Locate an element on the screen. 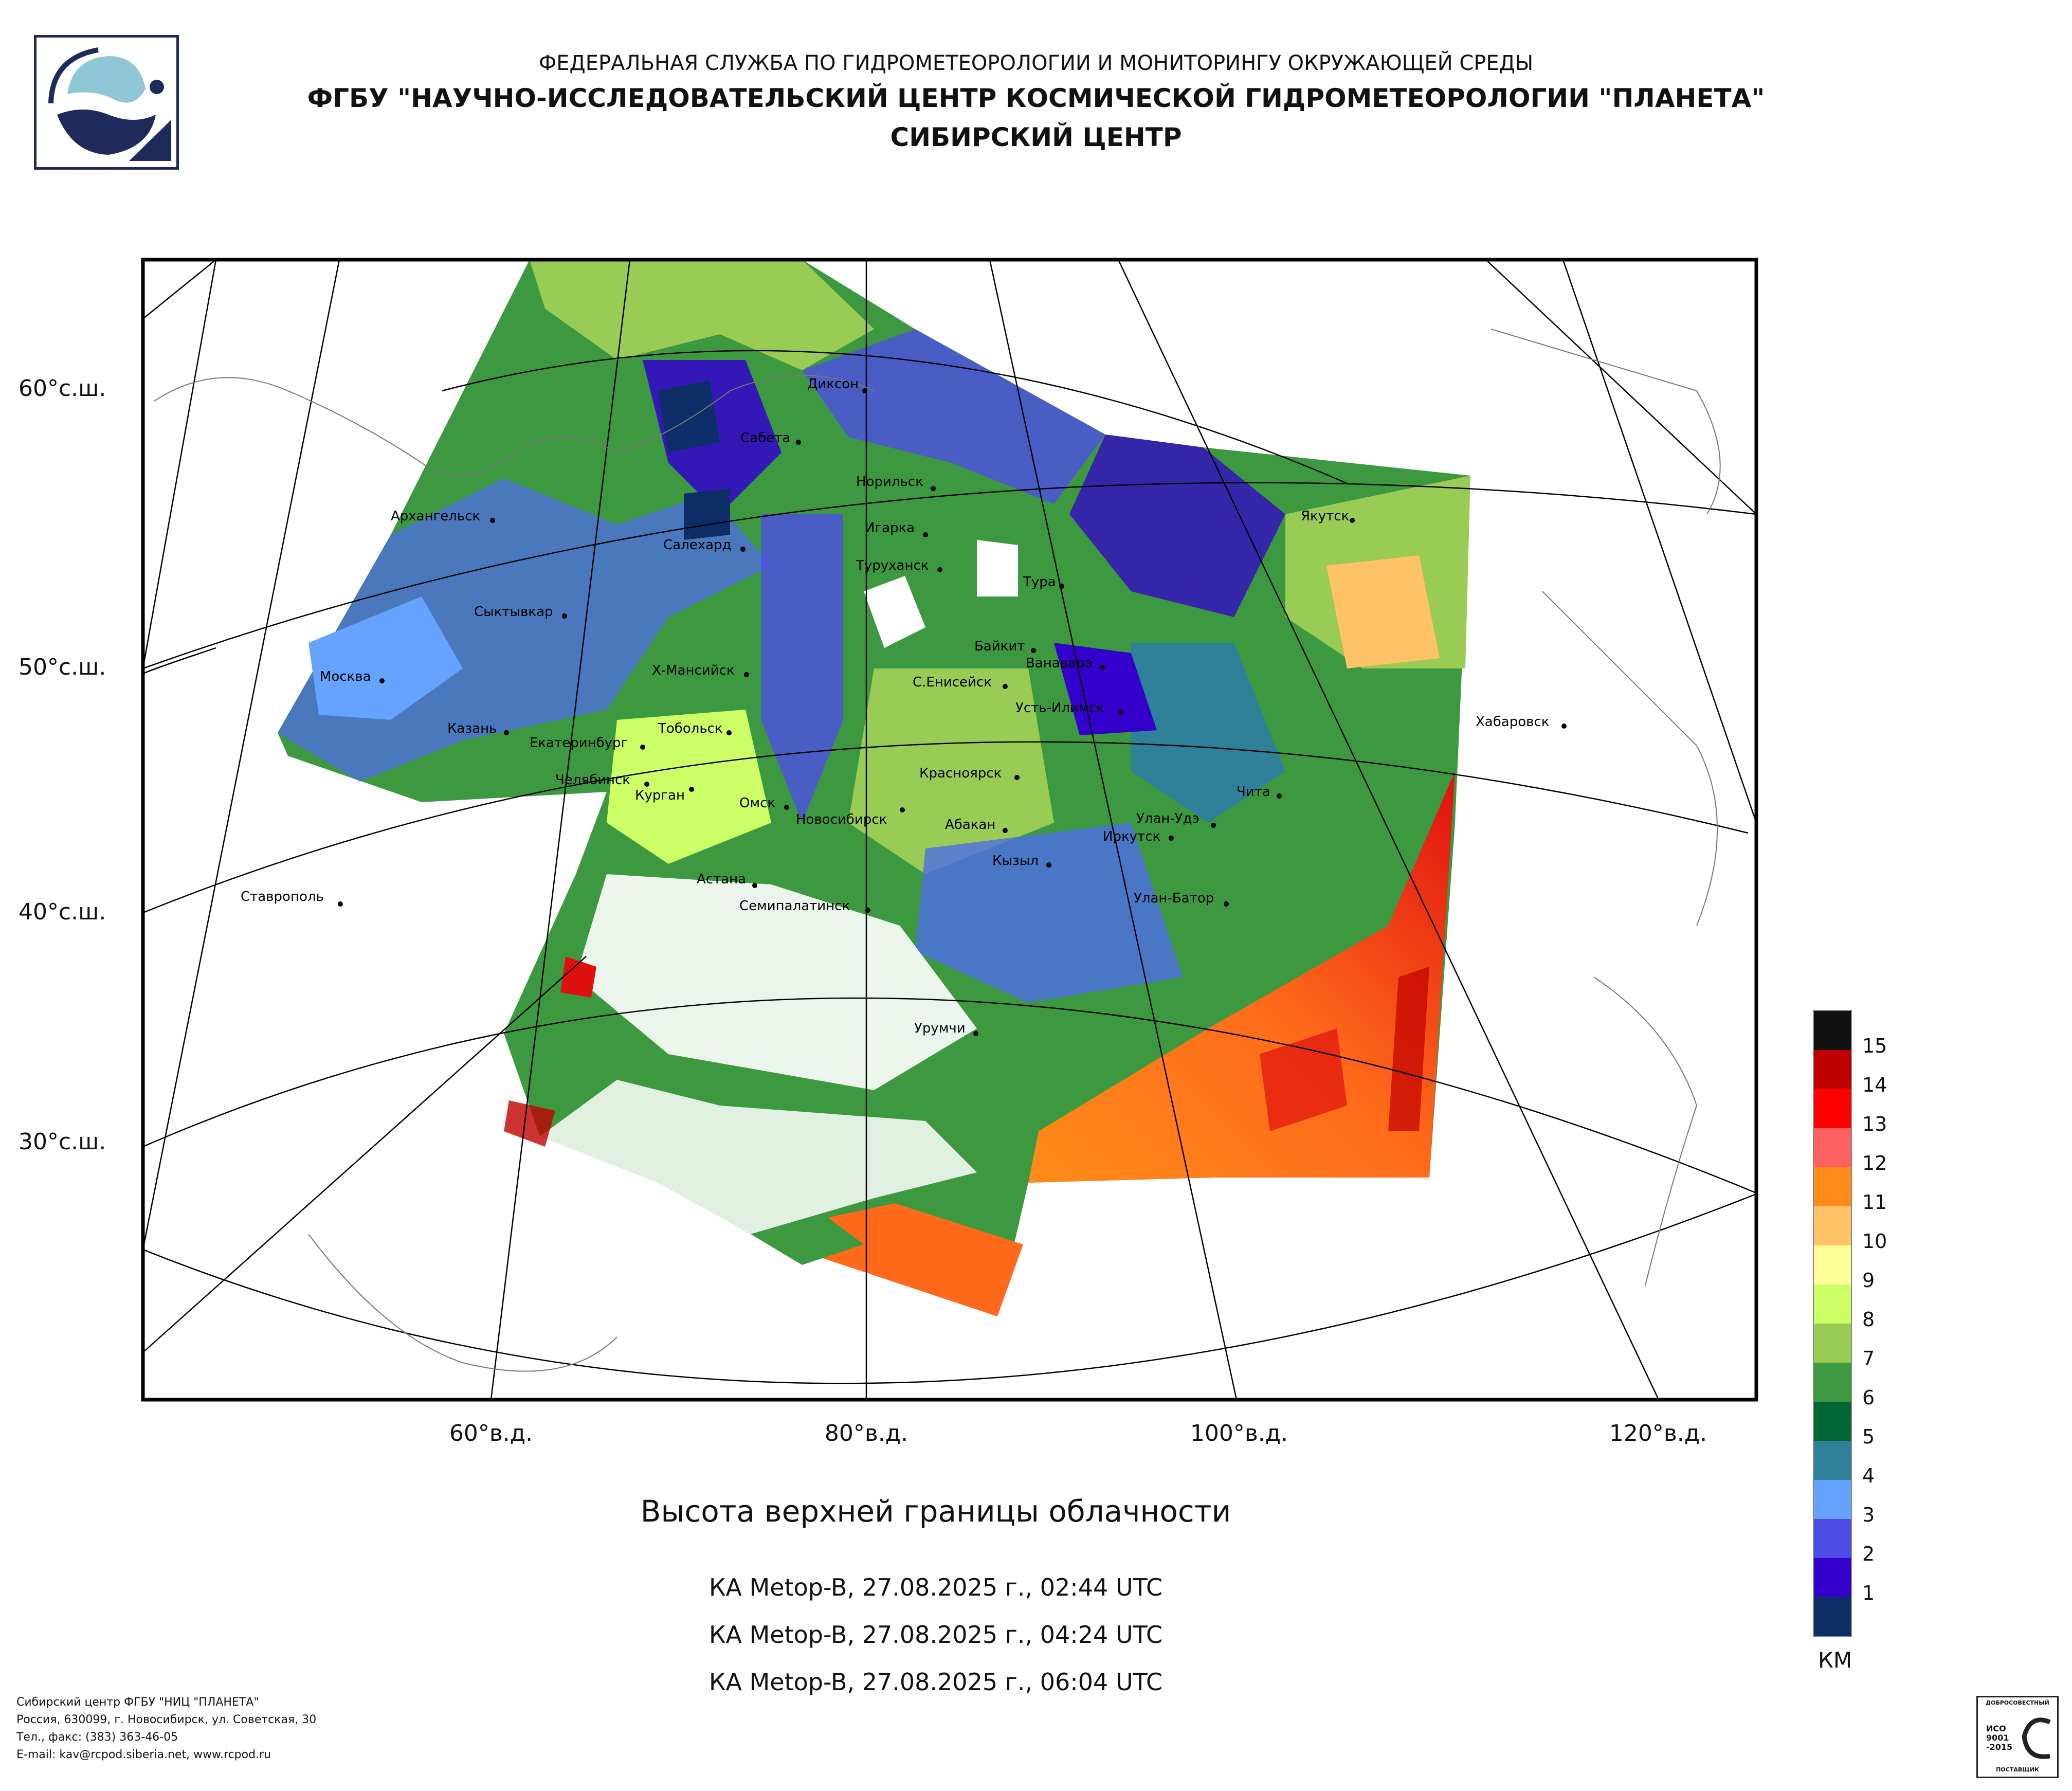  svg-text: Тобольск is located at coordinates (690, 729).